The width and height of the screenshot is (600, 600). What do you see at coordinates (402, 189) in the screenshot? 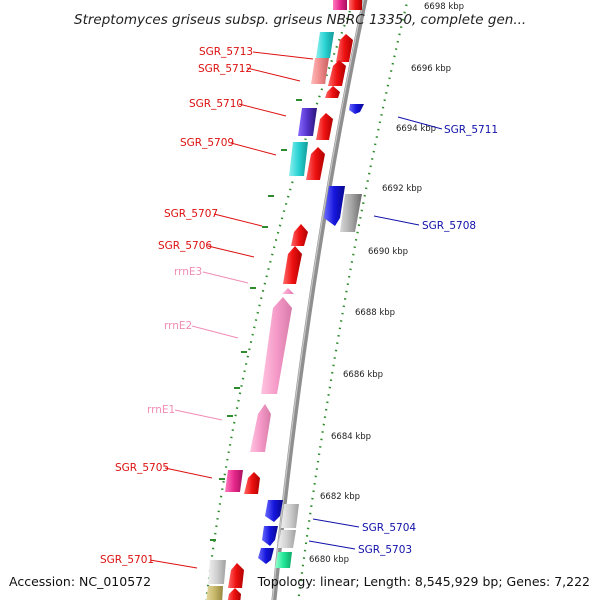
I see `tick-label: 6692 kbp` at bounding box center [402, 189].